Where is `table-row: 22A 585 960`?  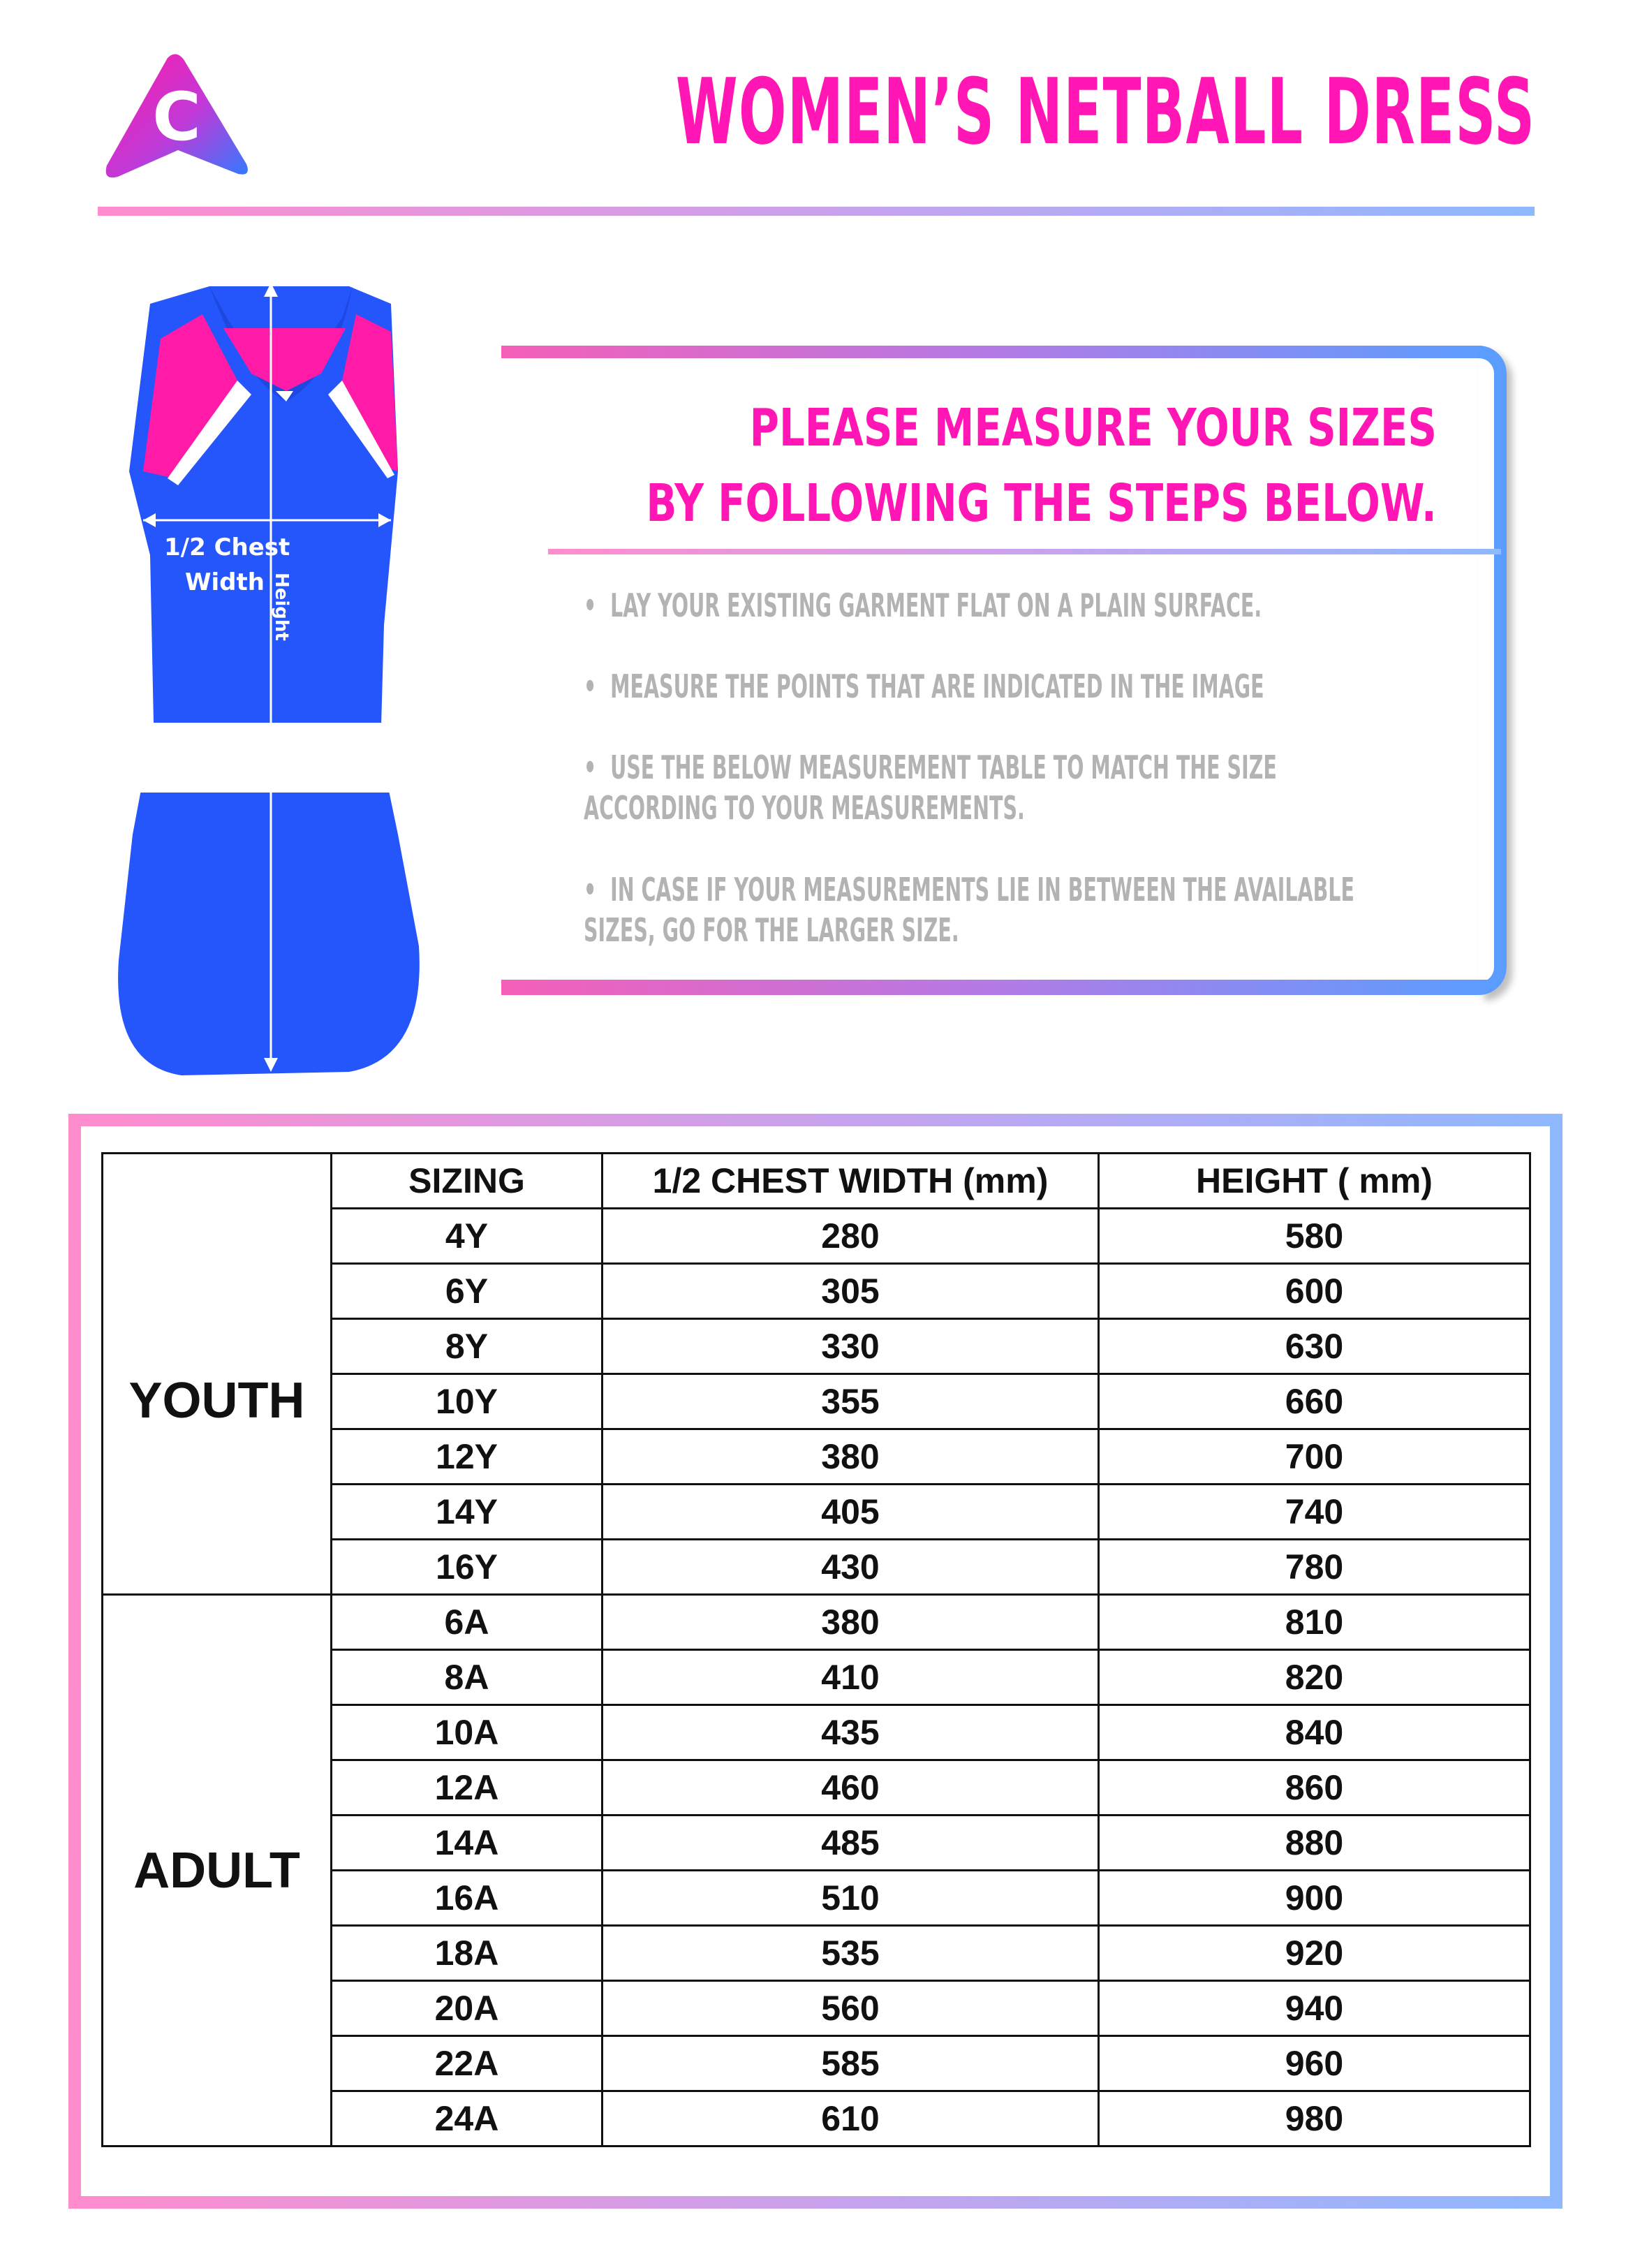
table-row: 22A 585 960 is located at coordinates (817, 2063).